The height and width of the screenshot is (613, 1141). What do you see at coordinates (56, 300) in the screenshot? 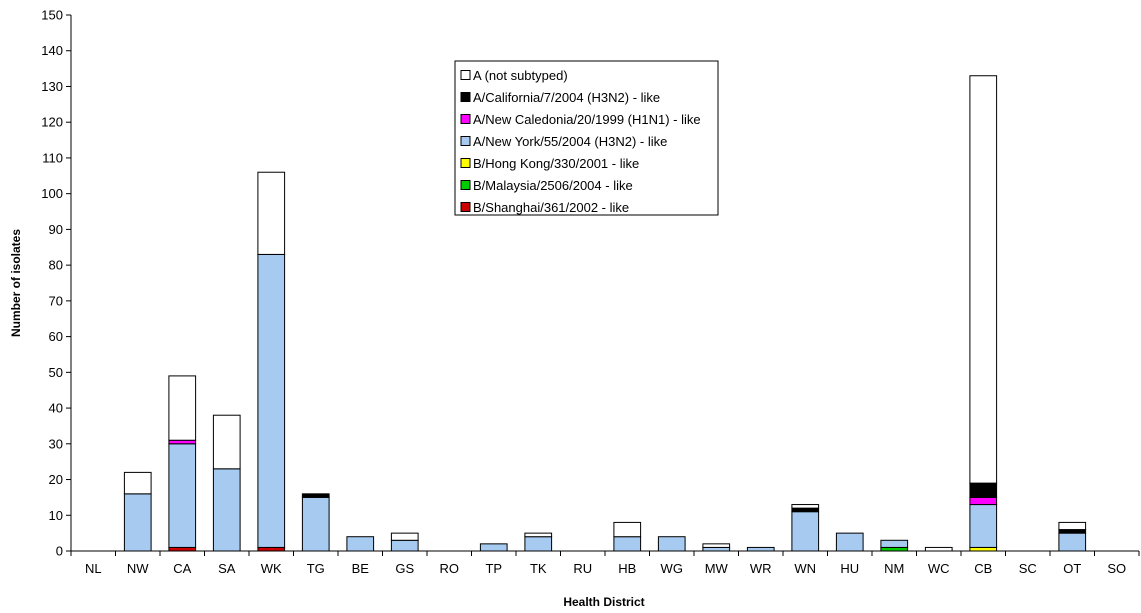
I see `y-tick-label-70: 70` at bounding box center [56, 300].